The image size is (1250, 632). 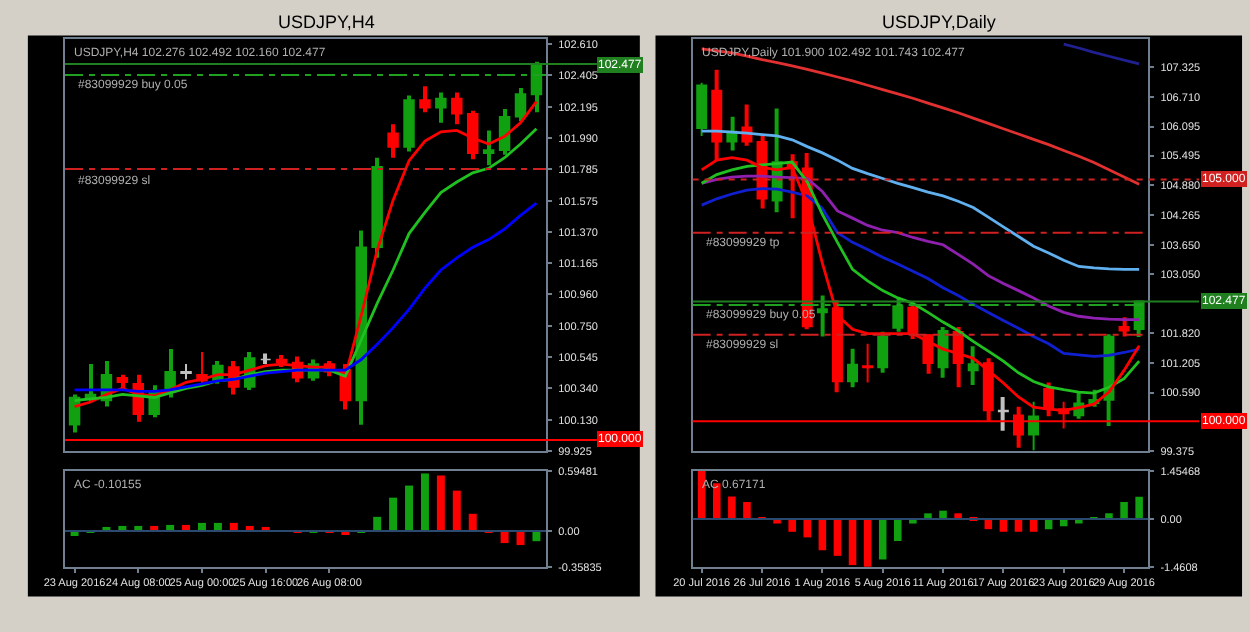 What do you see at coordinates (326, 22) in the screenshot?
I see `chart-title: USDJPY,H4` at bounding box center [326, 22].